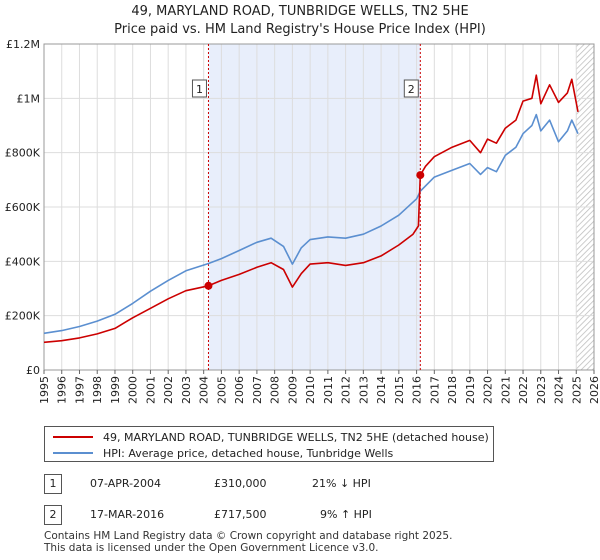 The width and height of the screenshot is (600, 560). I want to click on x-tick-label: 1995, so click(44, 390).